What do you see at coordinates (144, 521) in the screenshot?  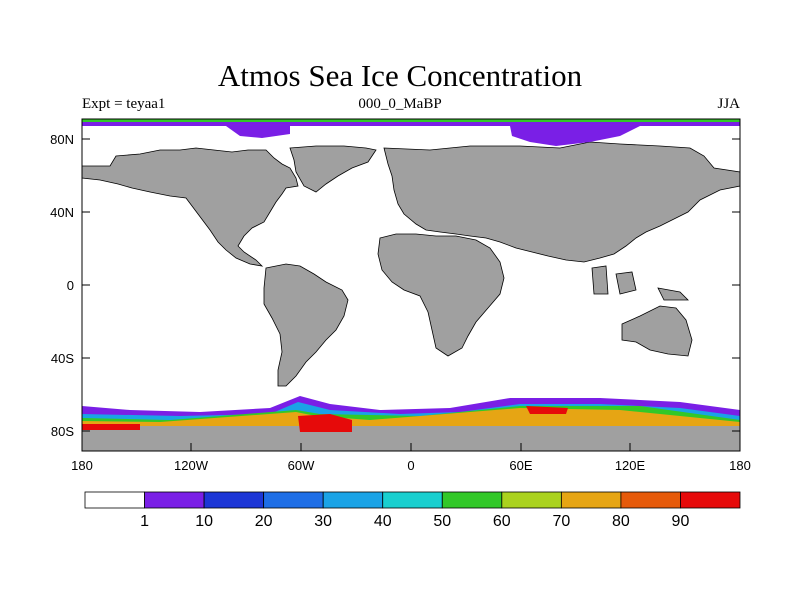 I see `colorbar-label: 1` at bounding box center [144, 521].